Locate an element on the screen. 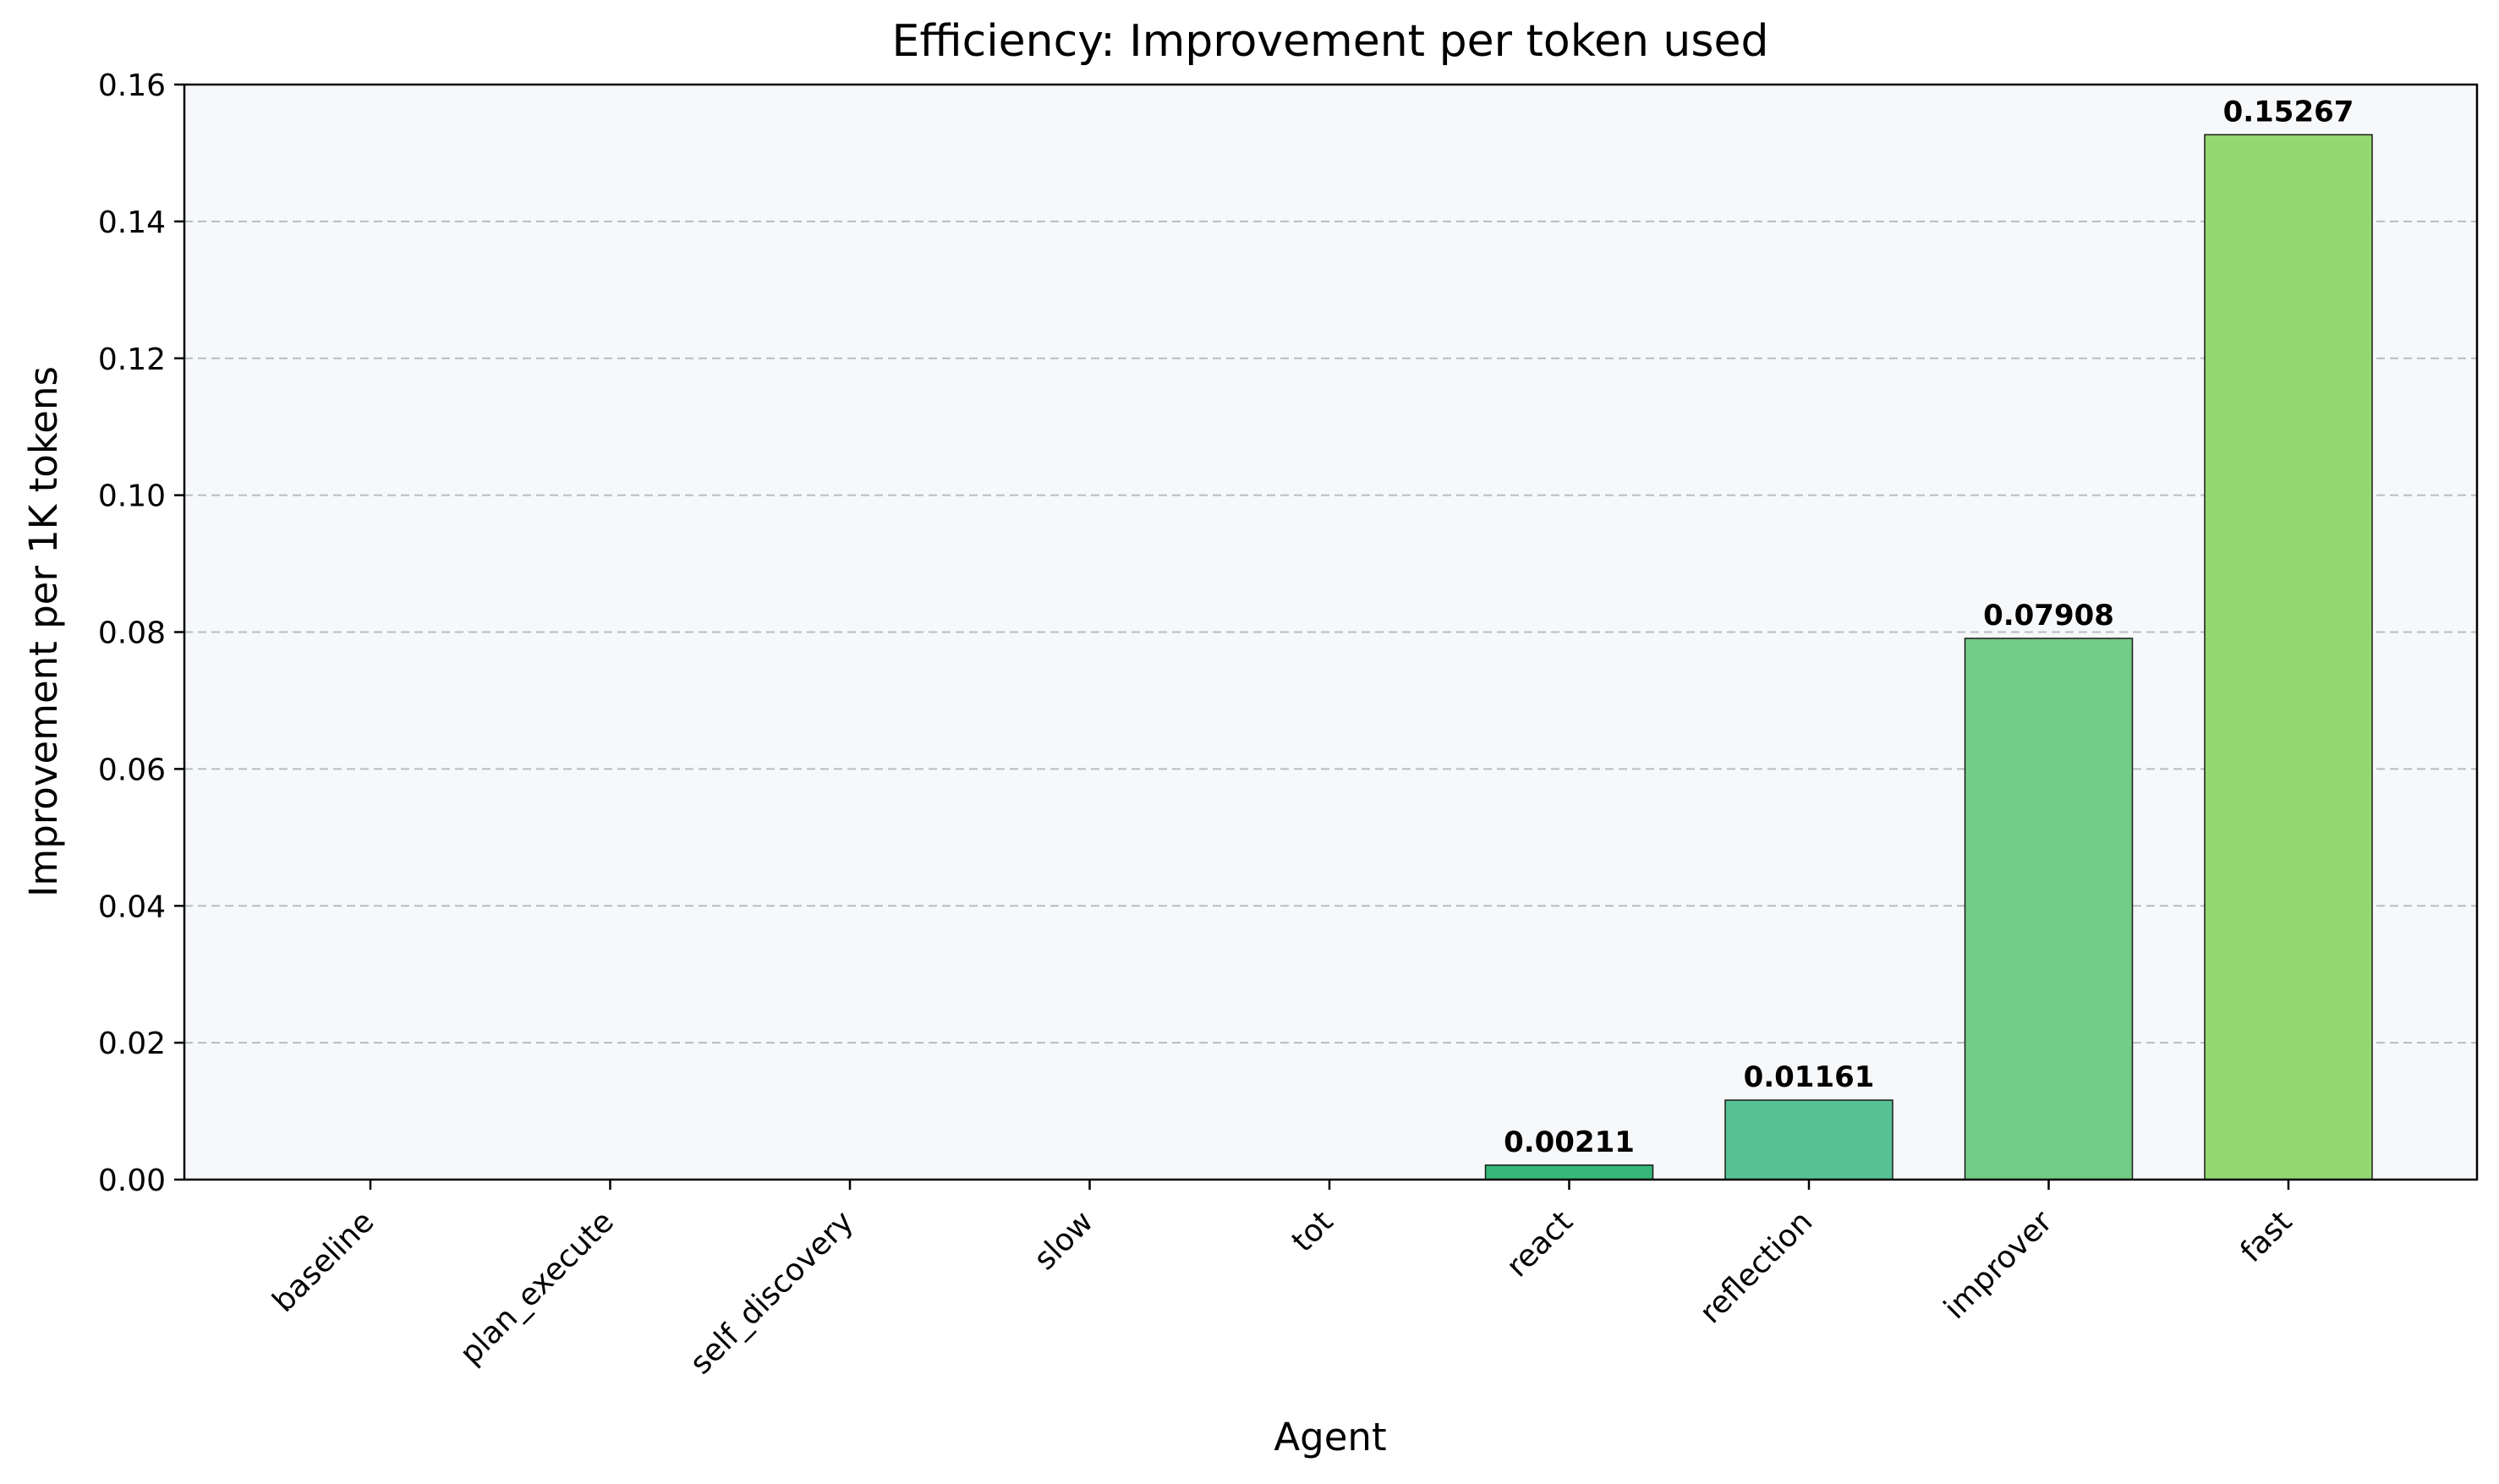 This screenshot has width=2499, height=1484. y-tick-label: 0.02 is located at coordinates (132, 1044).